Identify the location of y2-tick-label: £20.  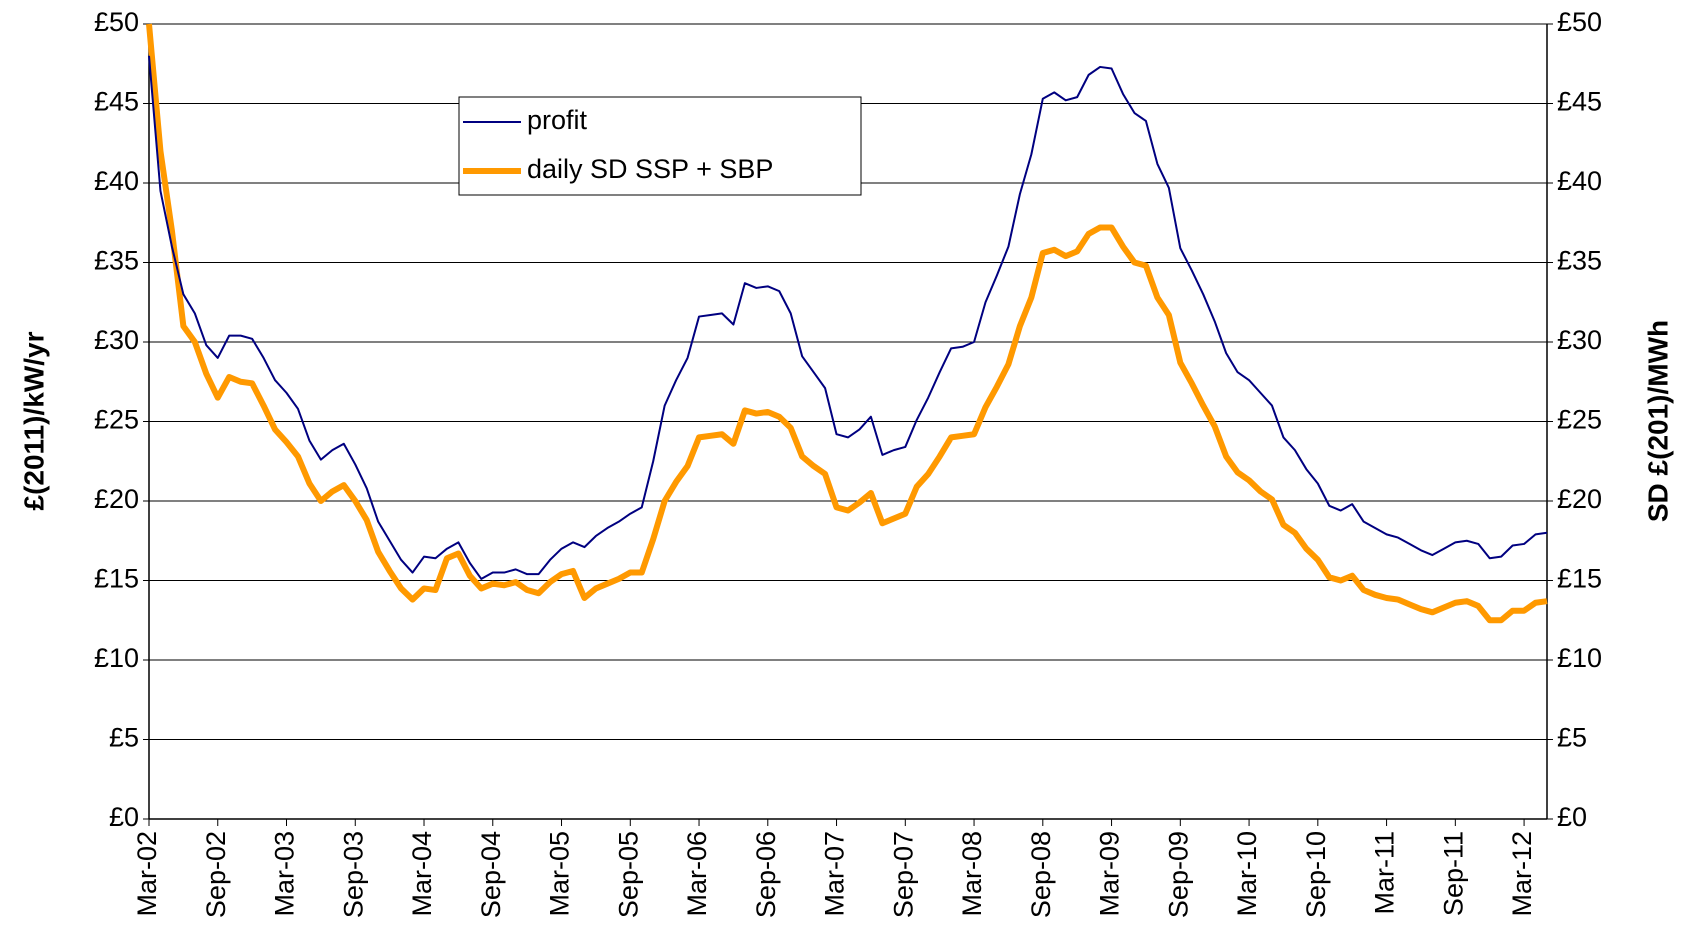
(1579, 499).